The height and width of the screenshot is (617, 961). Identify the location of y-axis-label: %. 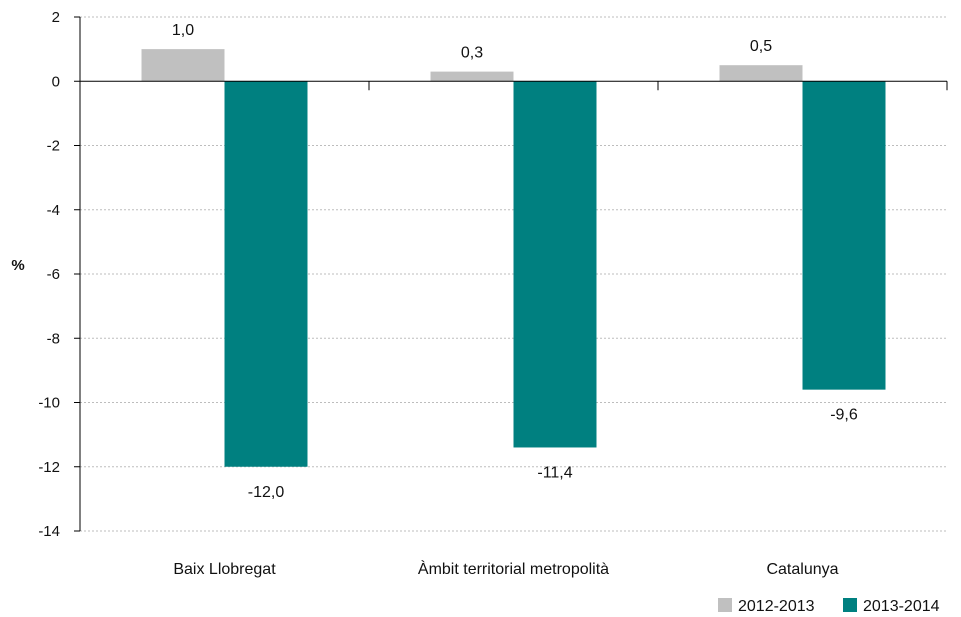
(17, 265).